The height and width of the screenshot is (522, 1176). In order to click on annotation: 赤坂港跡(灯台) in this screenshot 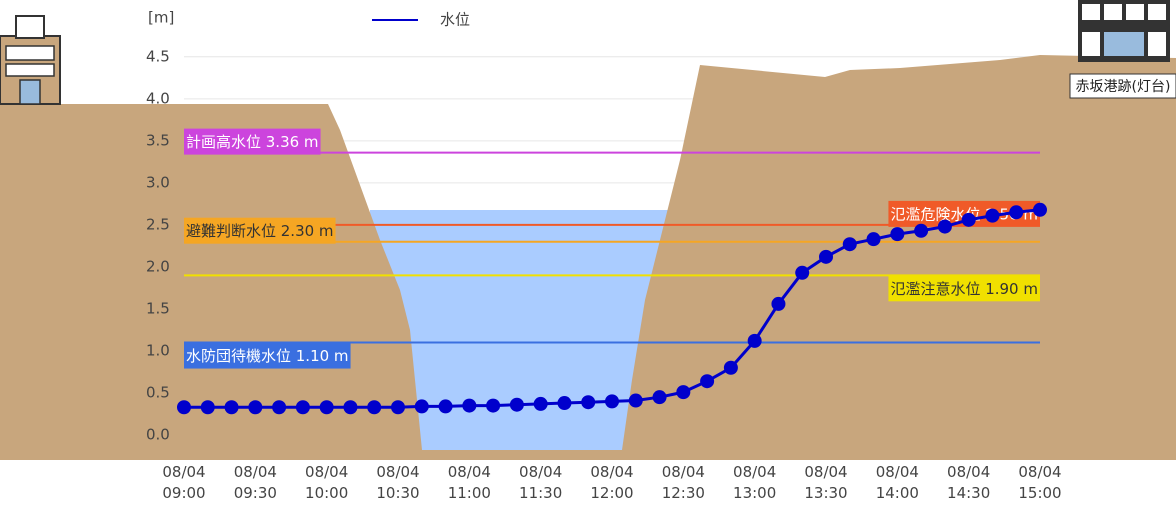, I will do `click(1123, 87)`.